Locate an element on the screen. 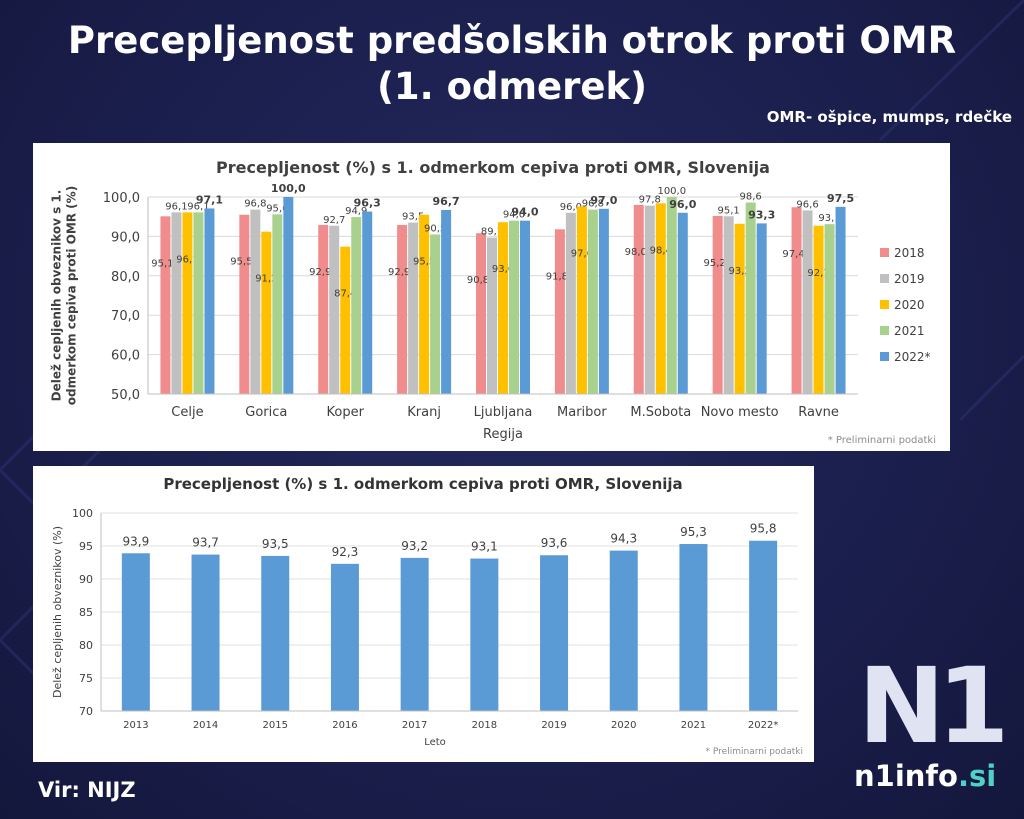 Image resolution: width=1024 pixels, height=819 pixels. chart-1-data-label: 97,0 is located at coordinates (603, 200).